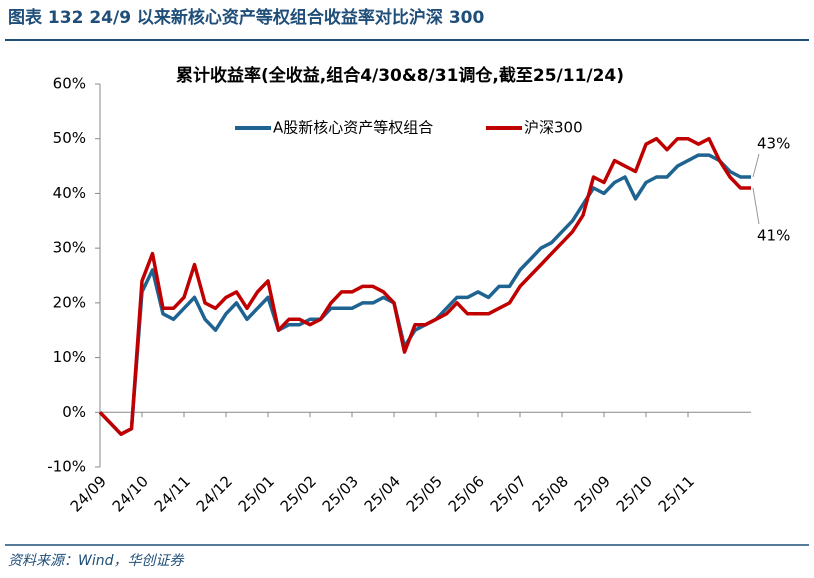  I want to click on x-tick-label: 24/10, so click(130, 493).